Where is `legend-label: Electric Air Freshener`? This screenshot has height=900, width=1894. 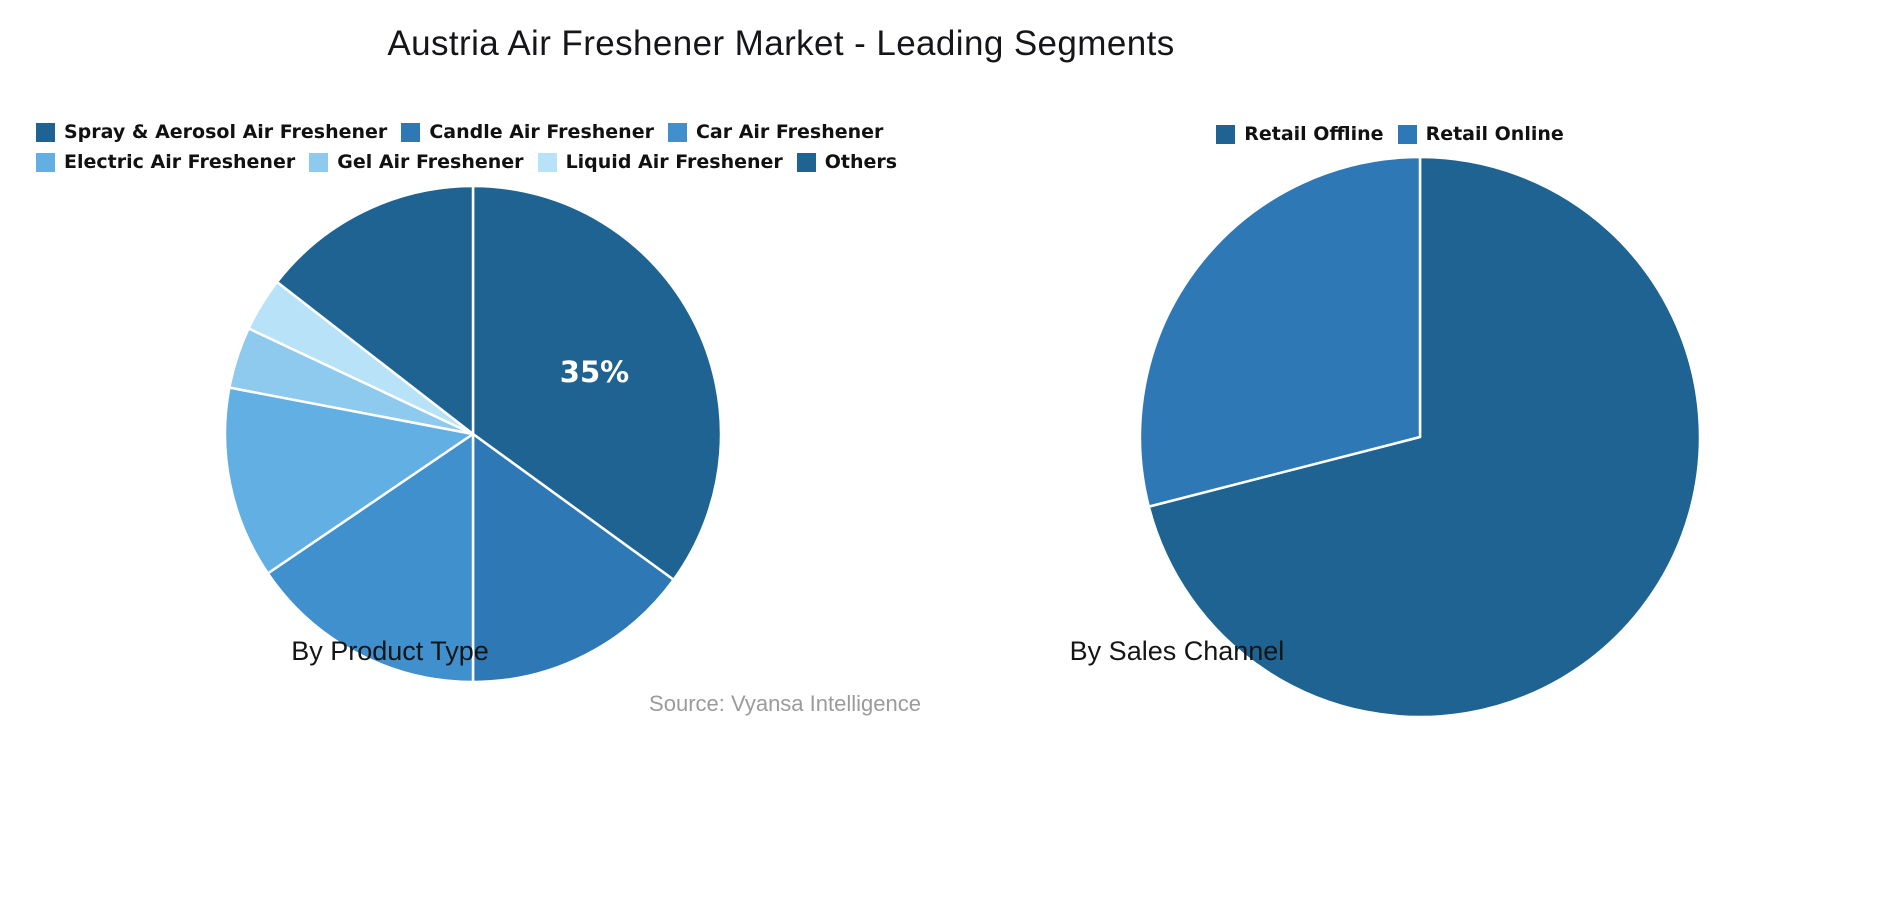 legend-label: Electric Air Freshener is located at coordinates (180, 161).